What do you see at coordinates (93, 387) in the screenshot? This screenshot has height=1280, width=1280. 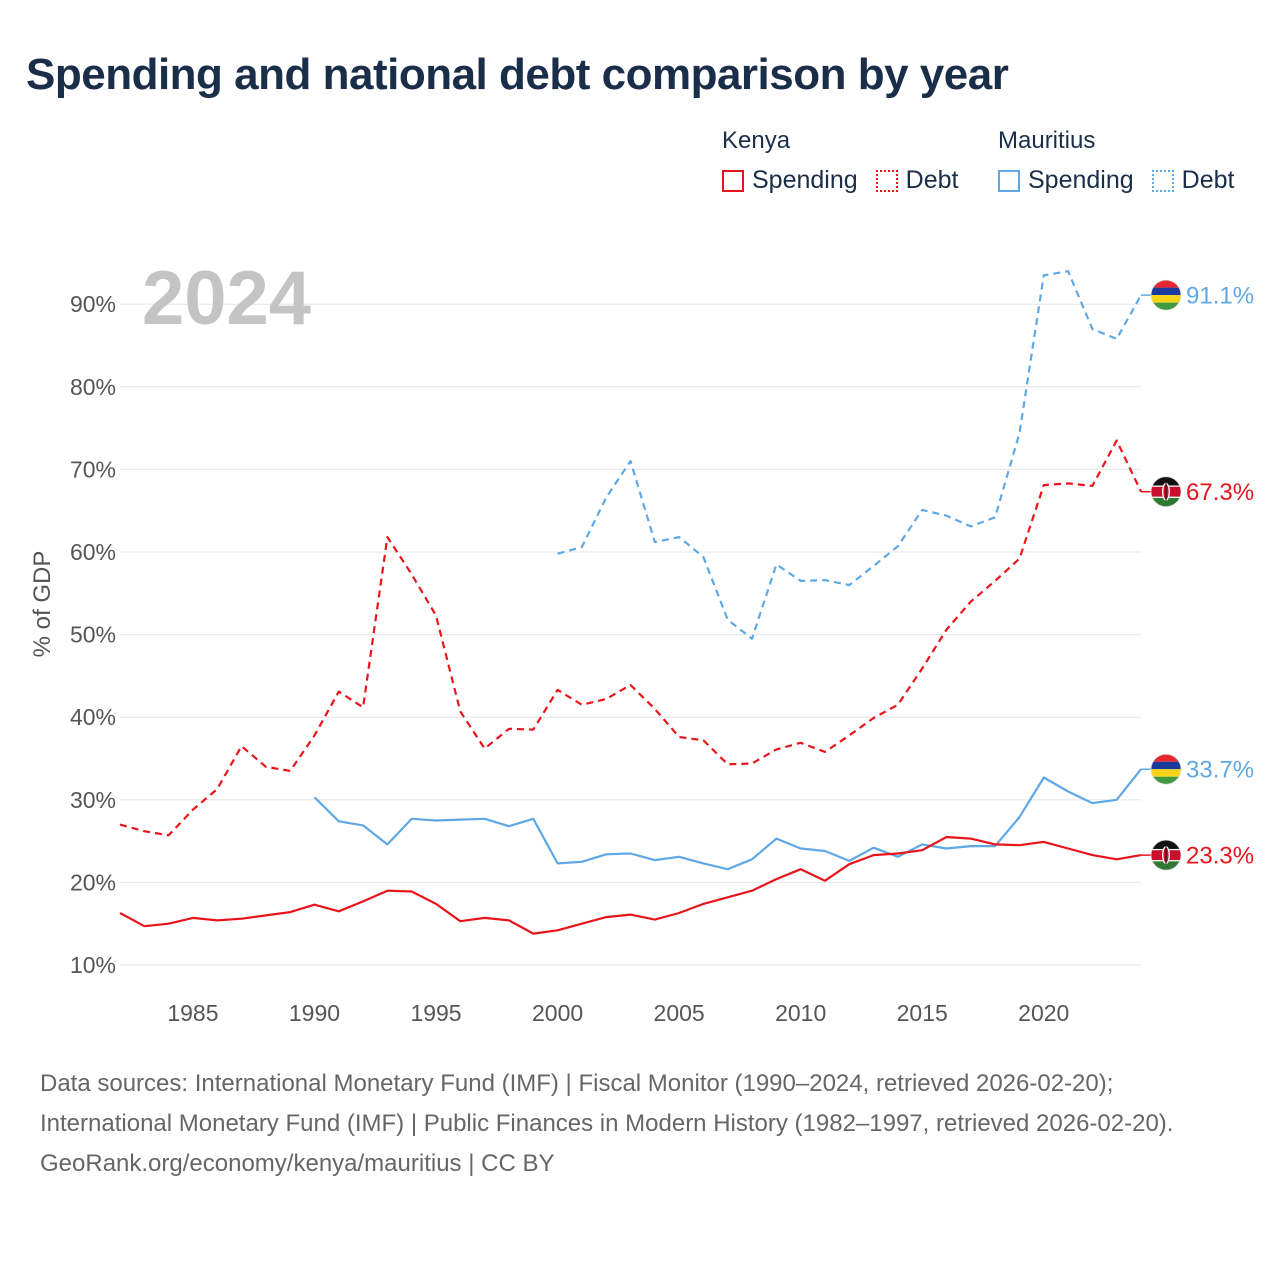 I see `y-tick-label: 80%` at bounding box center [93, 387].